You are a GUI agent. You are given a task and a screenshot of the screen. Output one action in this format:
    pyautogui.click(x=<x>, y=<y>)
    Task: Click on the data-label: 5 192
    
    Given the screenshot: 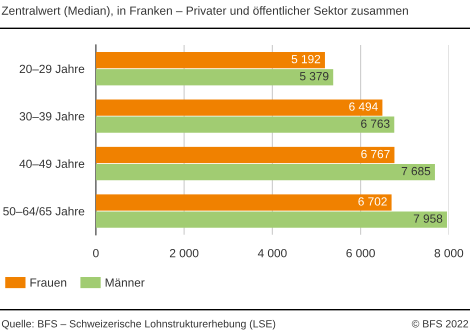 What is the action you would take?
    pyautogui.click(x=306, y=59)
    